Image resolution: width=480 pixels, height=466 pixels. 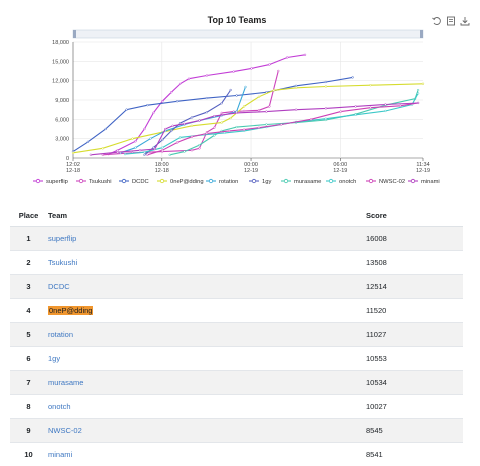 I want to click on team-cell: 1gy, so click(x=206, y=359).